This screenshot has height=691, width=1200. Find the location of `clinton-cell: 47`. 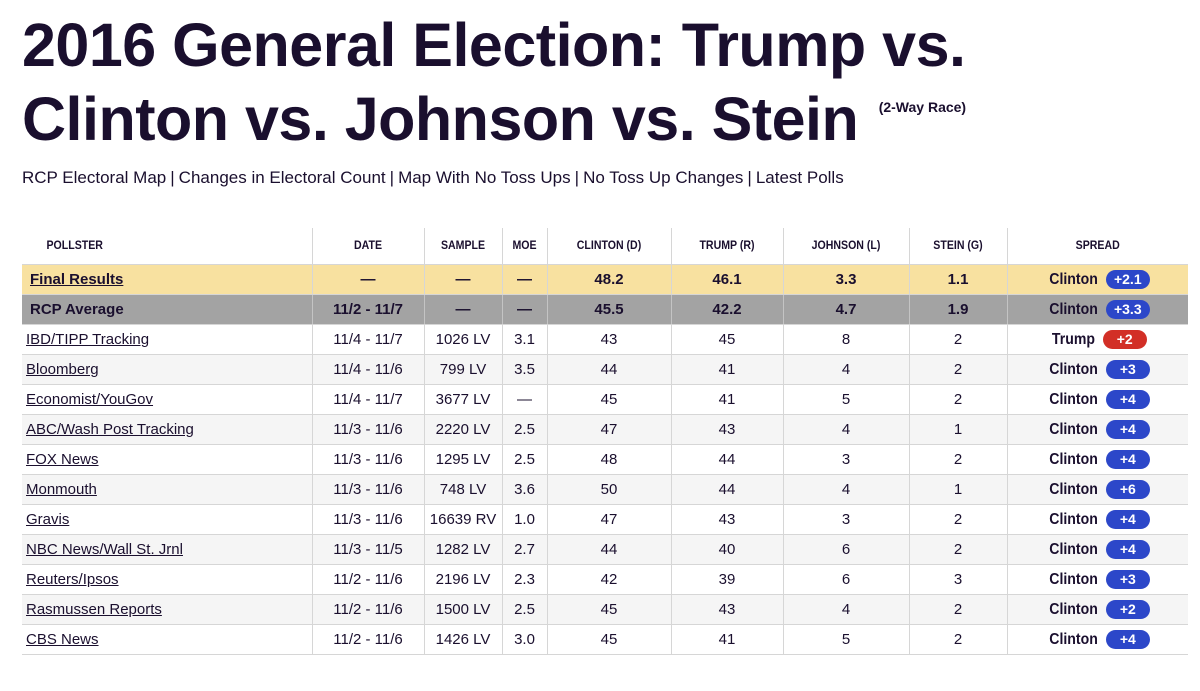

clinton-cell: 47 is located at coordinates (609, 429).